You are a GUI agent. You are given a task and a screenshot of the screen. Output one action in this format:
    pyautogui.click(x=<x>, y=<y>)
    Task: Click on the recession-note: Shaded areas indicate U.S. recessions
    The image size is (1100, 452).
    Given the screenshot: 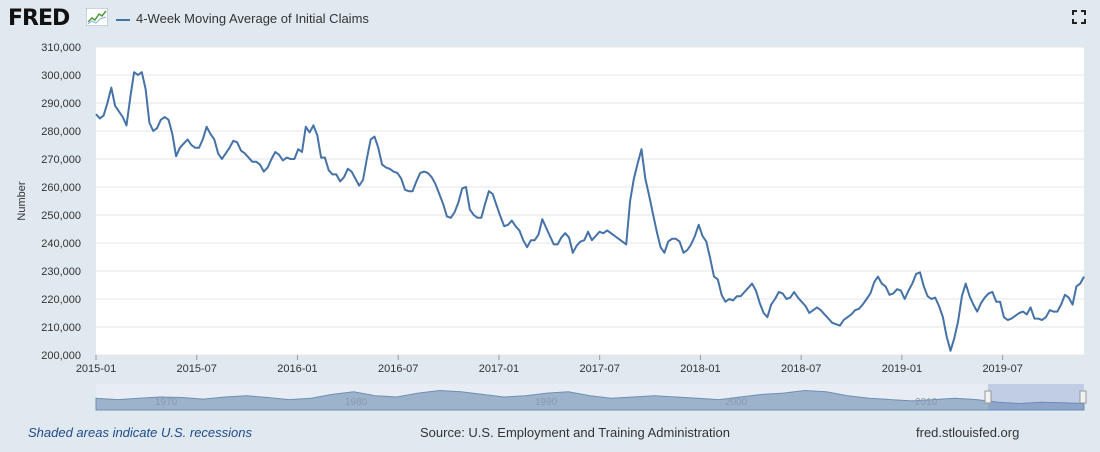 What is the action you would take?
    pyautogui.click(x=140, y=432)
    